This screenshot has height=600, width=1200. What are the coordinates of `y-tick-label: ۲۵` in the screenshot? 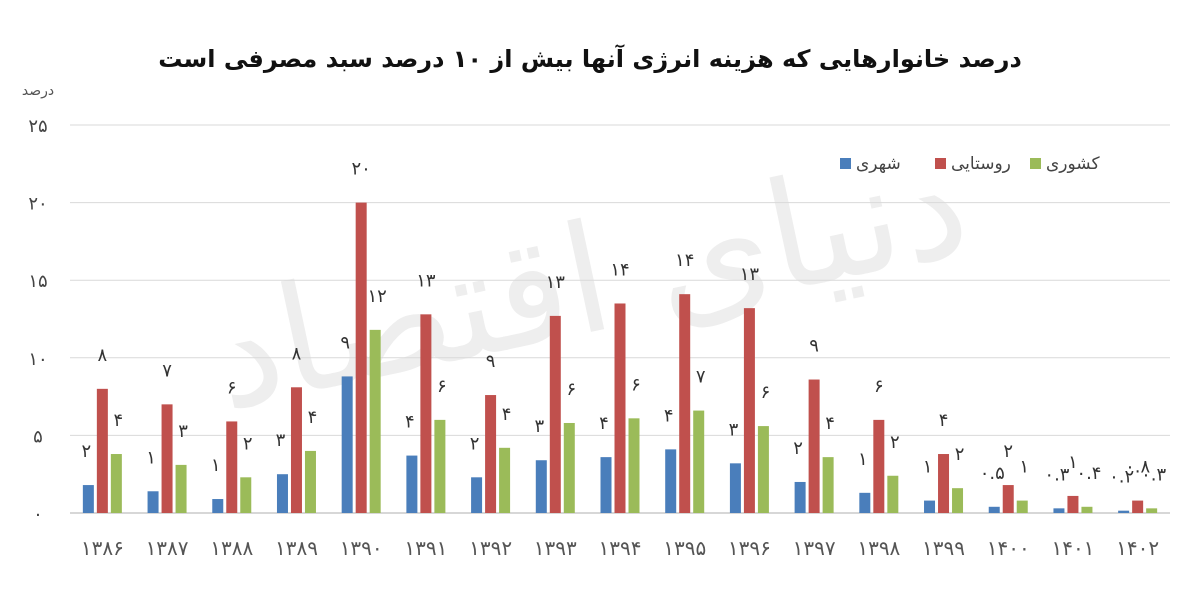 It's located at (37, 126).